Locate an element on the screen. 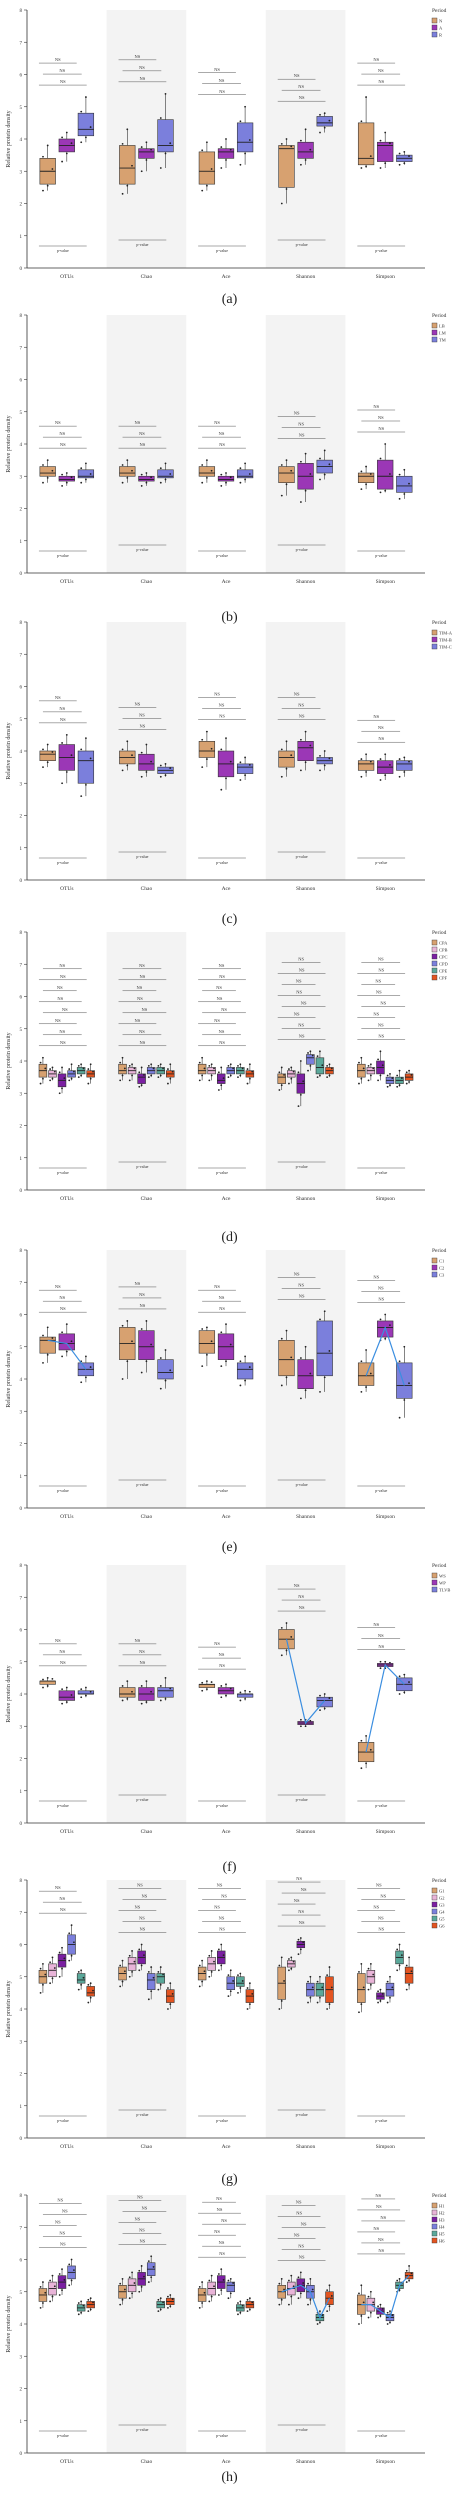 The image size is (459, 2500). y-tick-label: 2 is located at coordinates (21, 1760).